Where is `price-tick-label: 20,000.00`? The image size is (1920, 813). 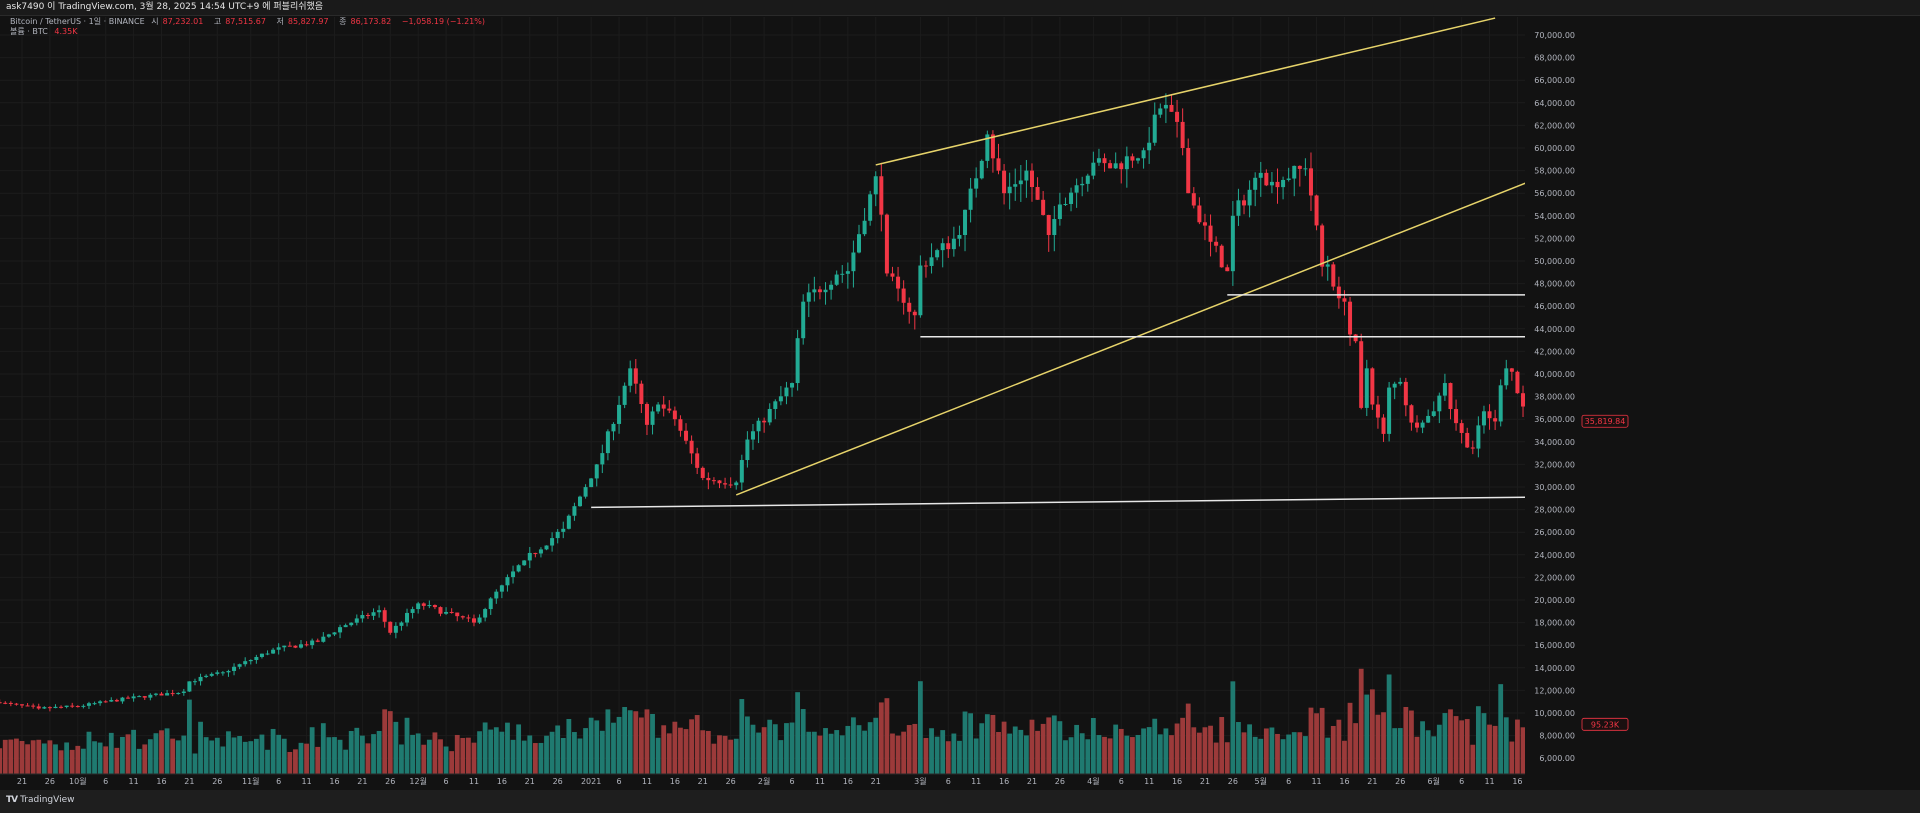 price-tick-label: 20,000.00 is located at coordinates (1554, 600).